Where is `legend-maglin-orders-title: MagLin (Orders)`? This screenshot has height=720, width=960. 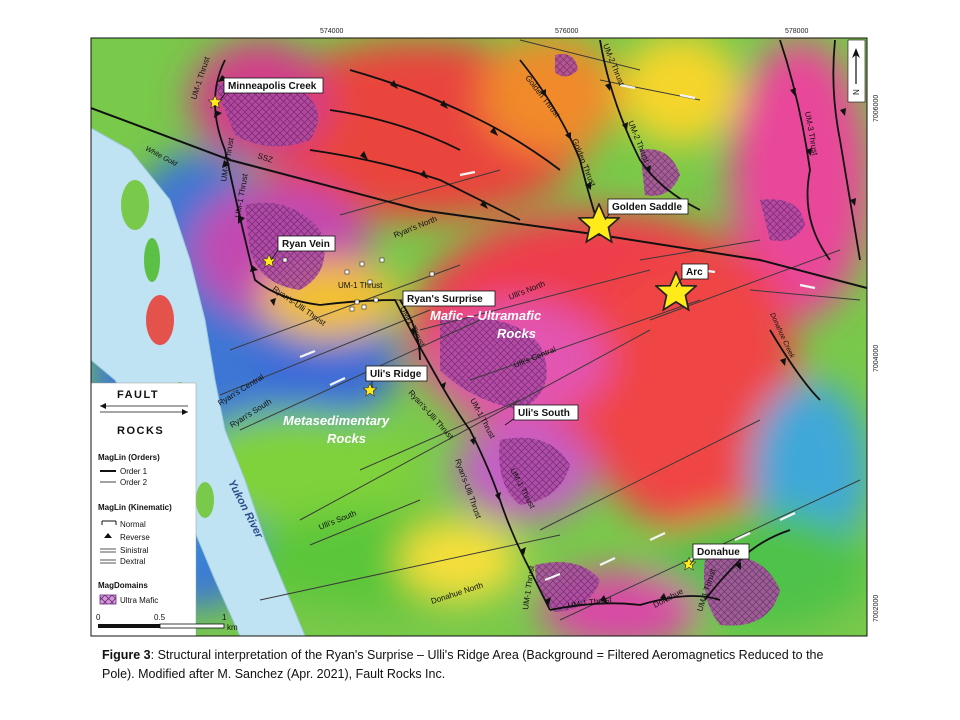 legend-maglin-orders-title: MagLin (Orders) is located at coordinates (129, 457).